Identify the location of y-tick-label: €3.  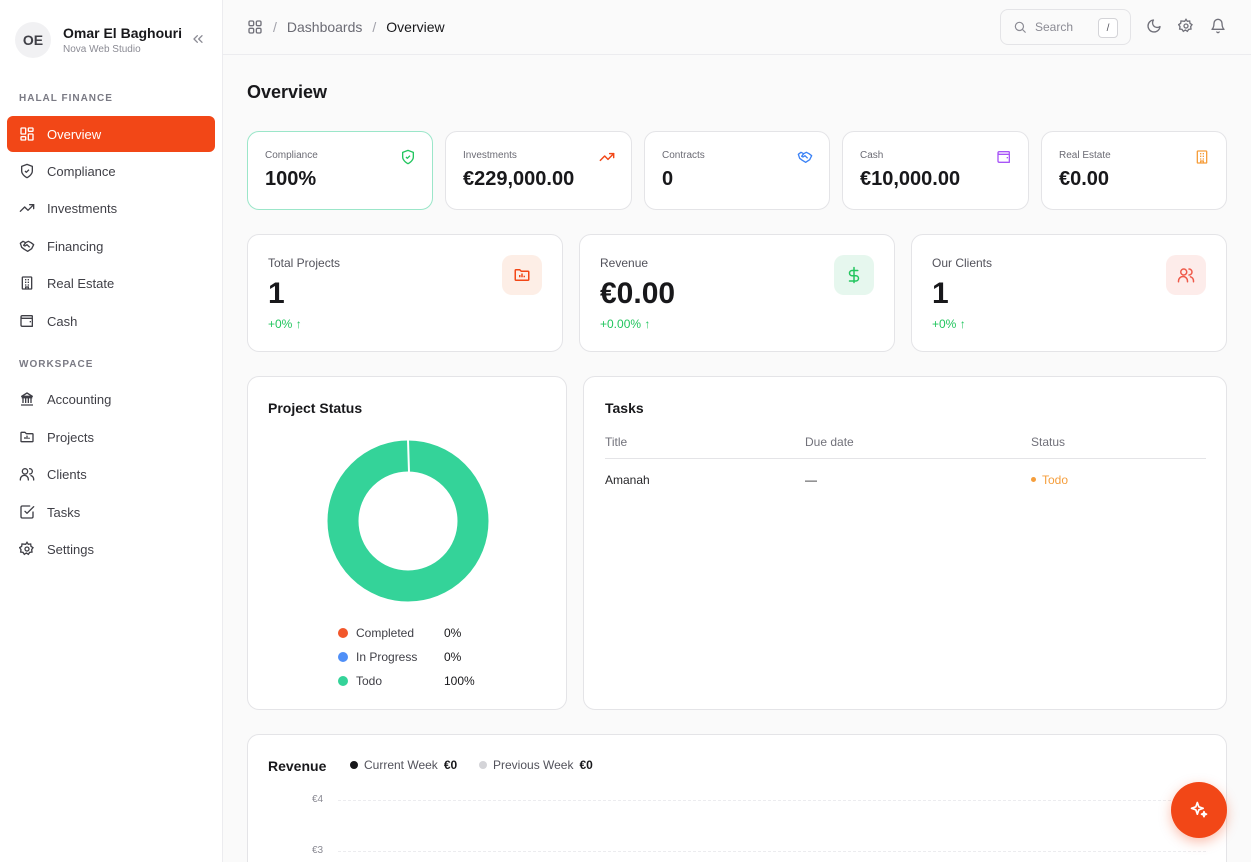
(318, 850).